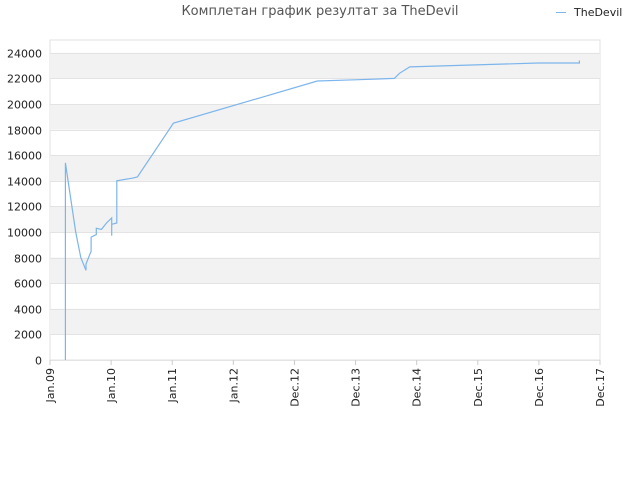  I want to click on y-tick-label: 12000, so click(24, 207).